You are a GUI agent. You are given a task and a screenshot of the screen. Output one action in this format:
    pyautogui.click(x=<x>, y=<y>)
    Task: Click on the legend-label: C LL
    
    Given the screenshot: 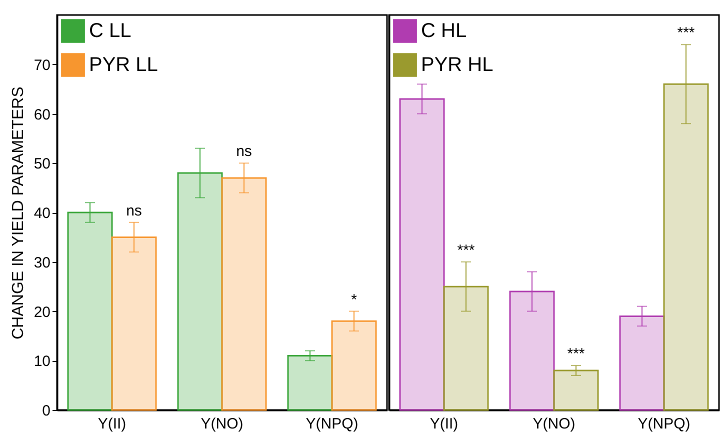 What is the action you would take?
    pyautogui.click(x=110, y=31)
    